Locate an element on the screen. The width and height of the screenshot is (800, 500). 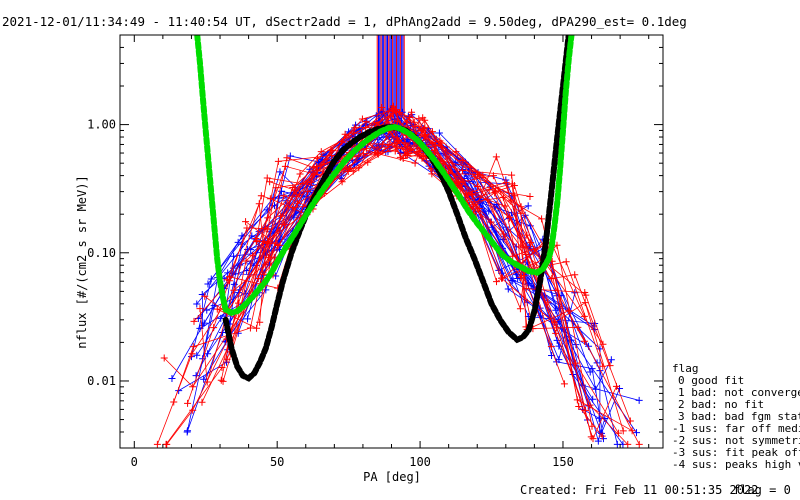
y-tick-label: 0.01 is located at coordinates (101, 381).